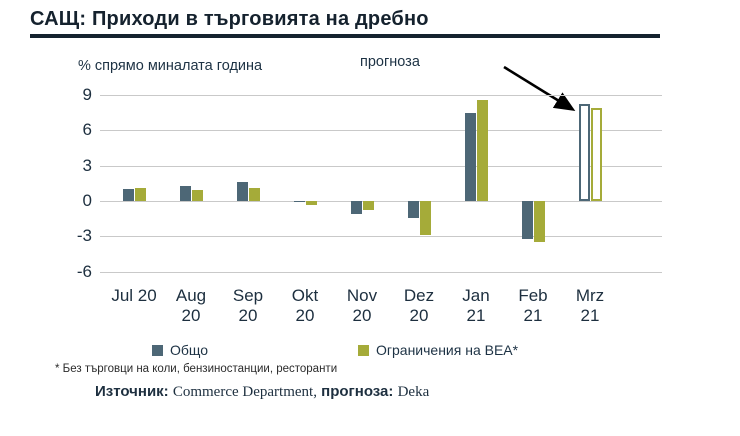 Image resolution: width=740 pixels, height=436 pixels. Describe the element at coordinates (189, 350) in the screenshot. I see `legend-label-total: Общо` at that location.